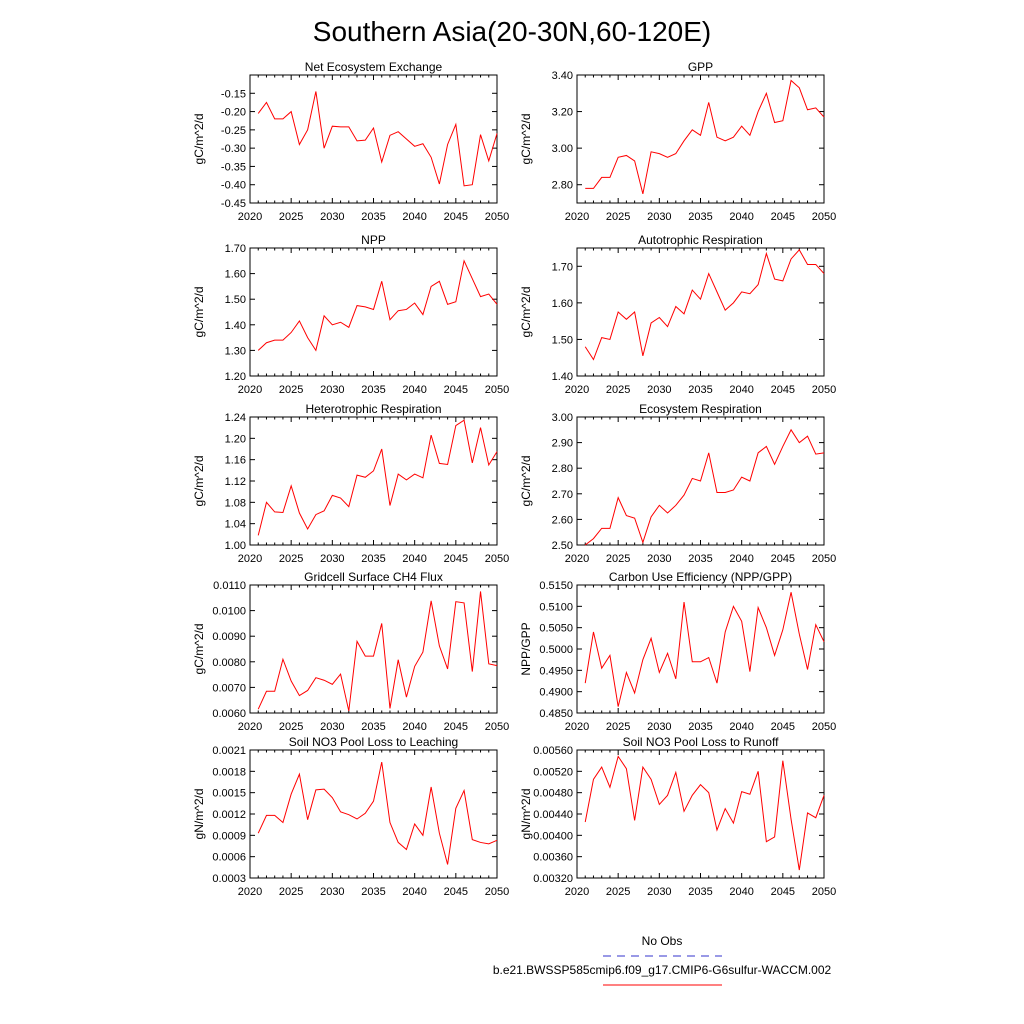 The width and height of the screenshot is (1024, 1024). What do you see at coordinates (235, 439) in the screenshot?
I see `y-tick-label: 1.20` at bounding box center [235, 439].